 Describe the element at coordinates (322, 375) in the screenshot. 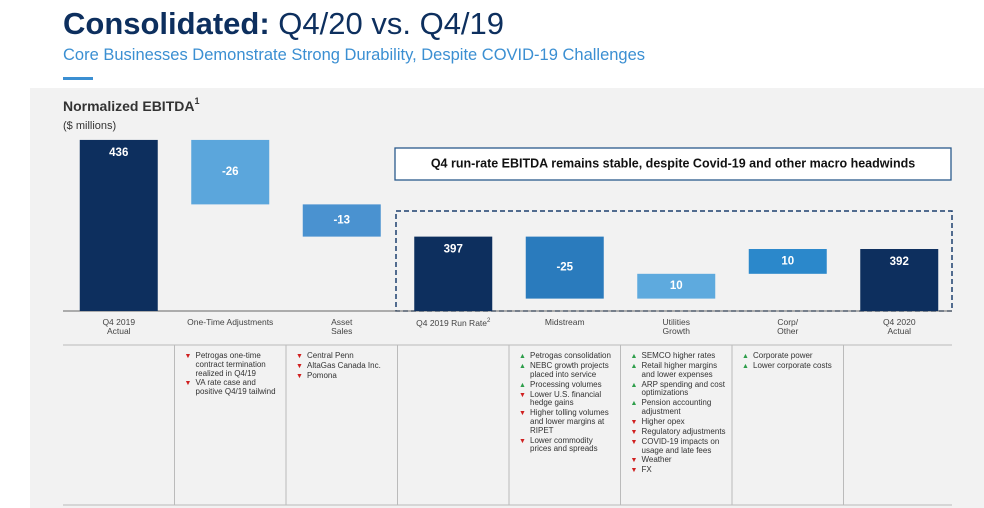

I see `note-text: Pomona` at that location.